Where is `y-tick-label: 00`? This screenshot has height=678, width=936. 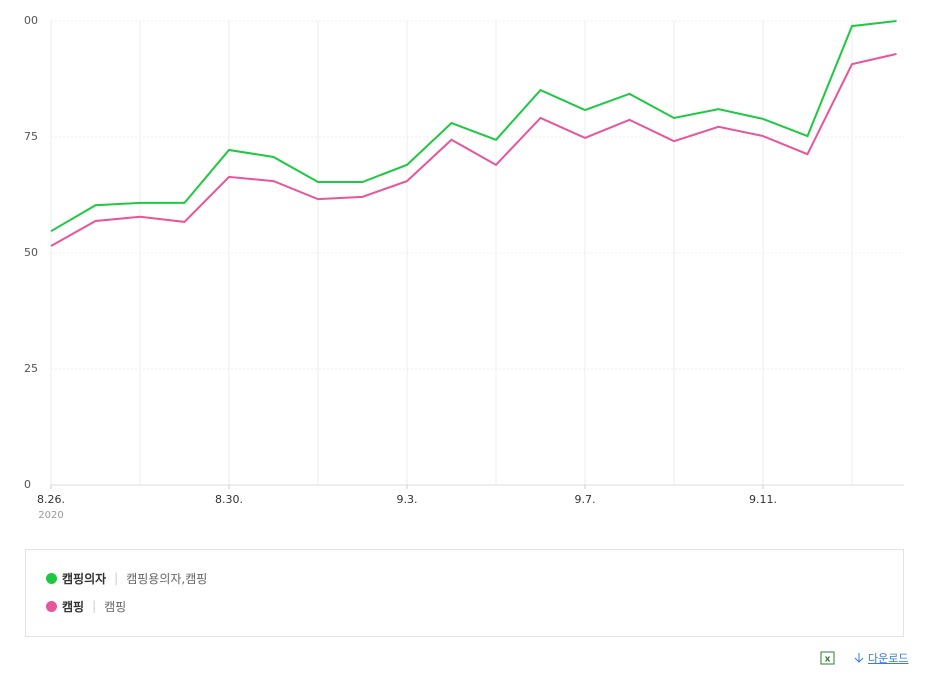 y-tick-label: 00 is located at coordinates (31, 20).